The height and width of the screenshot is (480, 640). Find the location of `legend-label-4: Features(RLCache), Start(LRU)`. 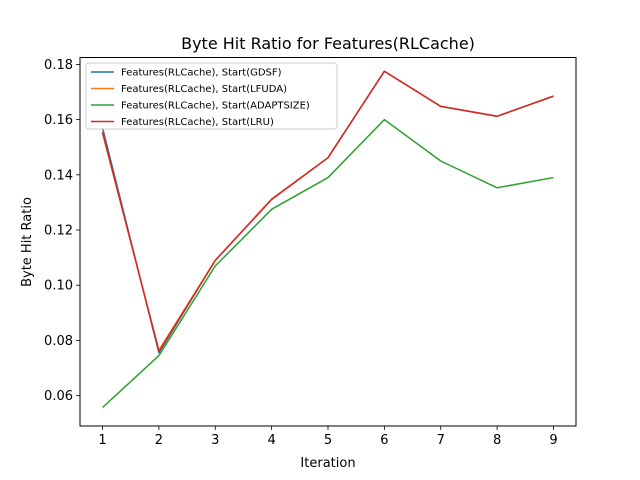

legend-label-4: Features(RLCache), Start(LRU) is located at coordinates (197, 122).